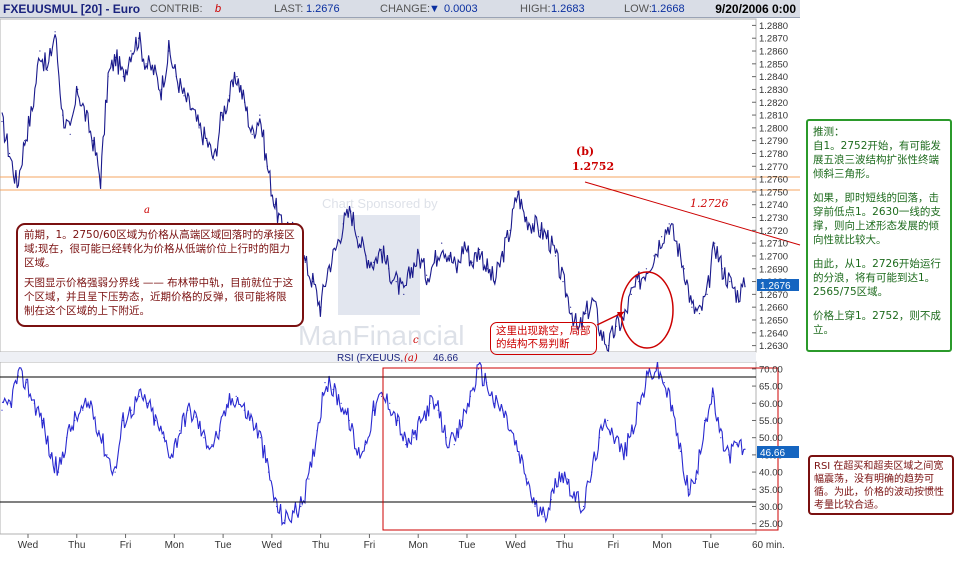  I want to click on x-axis-unit: 60 min., so click(768, 545).